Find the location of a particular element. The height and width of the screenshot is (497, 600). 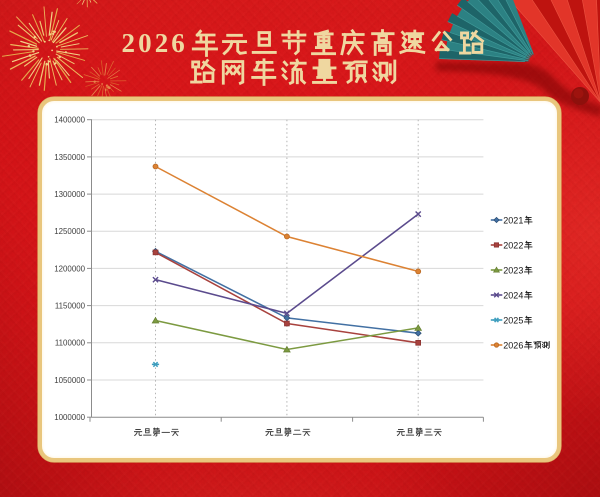

svg-text: 2024 is located at coordinates (513, 296).